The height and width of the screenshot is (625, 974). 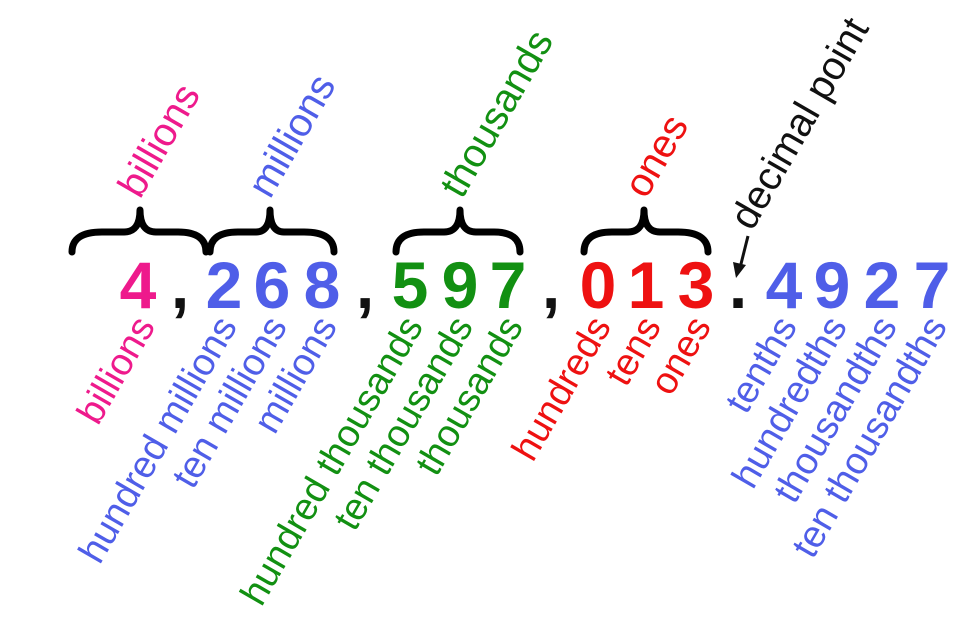 What do you see at coordinates (458, 231) in the screenshot?
I see `brace-thousands` at bounding box center [458, 231].